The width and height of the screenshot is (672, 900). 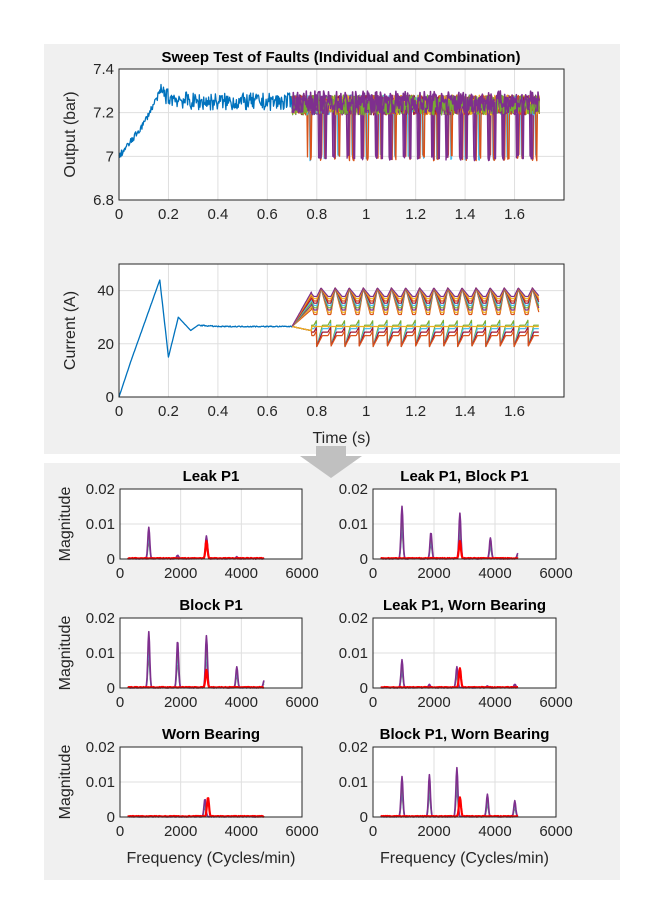 I want to click on axes-s3: 0 2000 4000 6000 0 0.01 0.02 Magnitude Block P1, so click(x=188, y=654).